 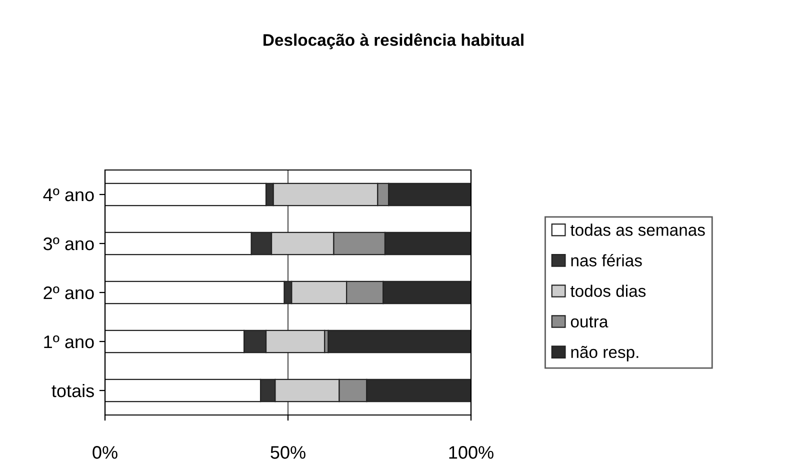 I want to click on y-tick-label: 3º ano, so click(x=68, y=243).